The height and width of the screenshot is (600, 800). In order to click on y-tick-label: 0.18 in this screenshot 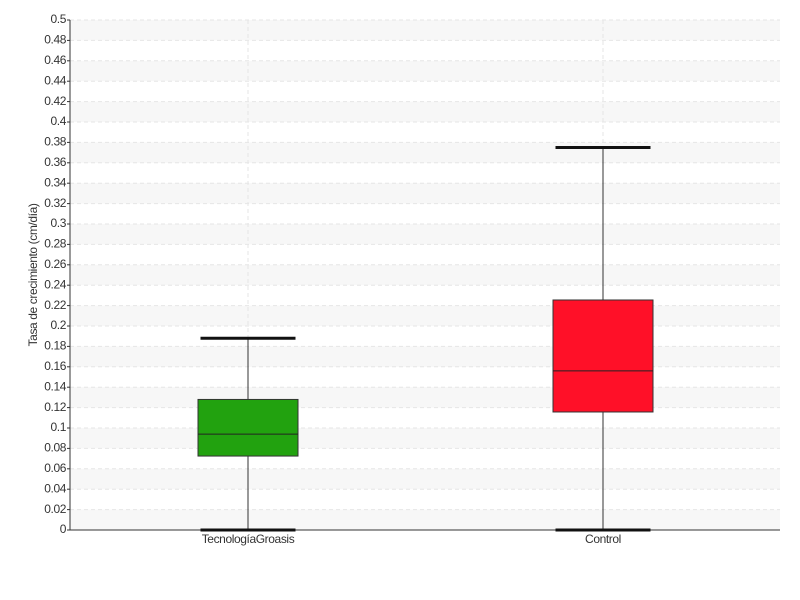, I will do `click(55, 346)`.